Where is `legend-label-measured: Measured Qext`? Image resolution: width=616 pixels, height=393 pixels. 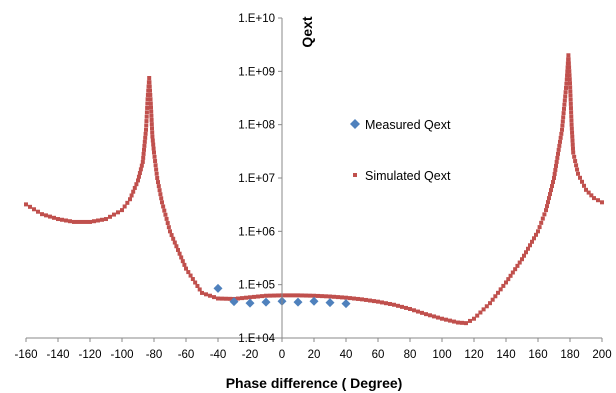
legend-label-measured: Measured Qext is located at coordinates (408, 125).